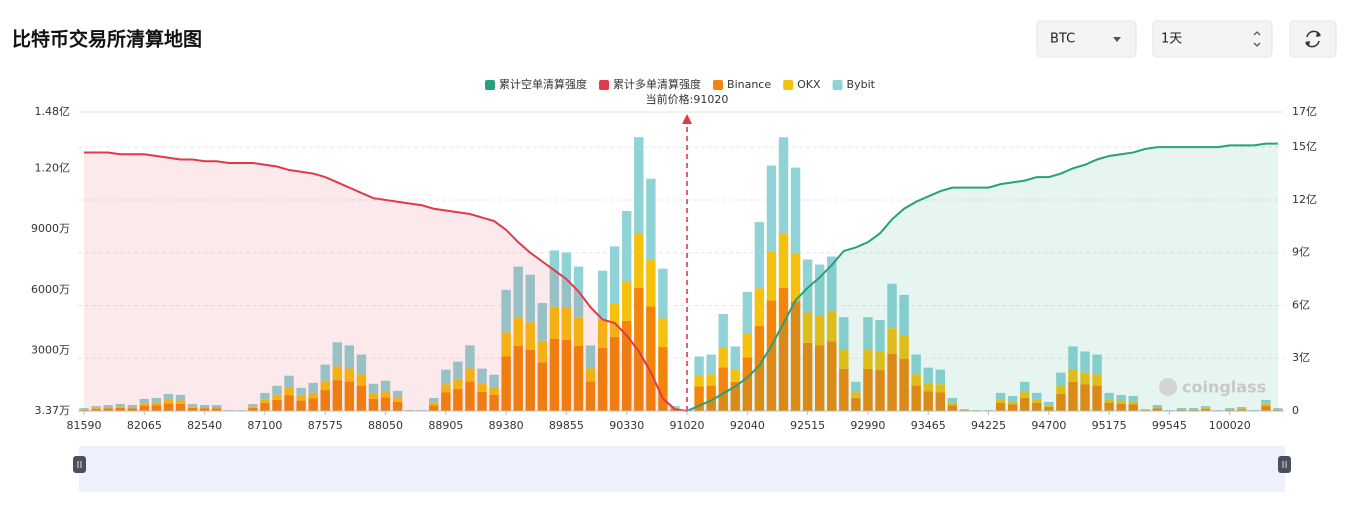 This screenshot has width=1345, height=510. I want to click on watermark-icon, so click(1168, 387).